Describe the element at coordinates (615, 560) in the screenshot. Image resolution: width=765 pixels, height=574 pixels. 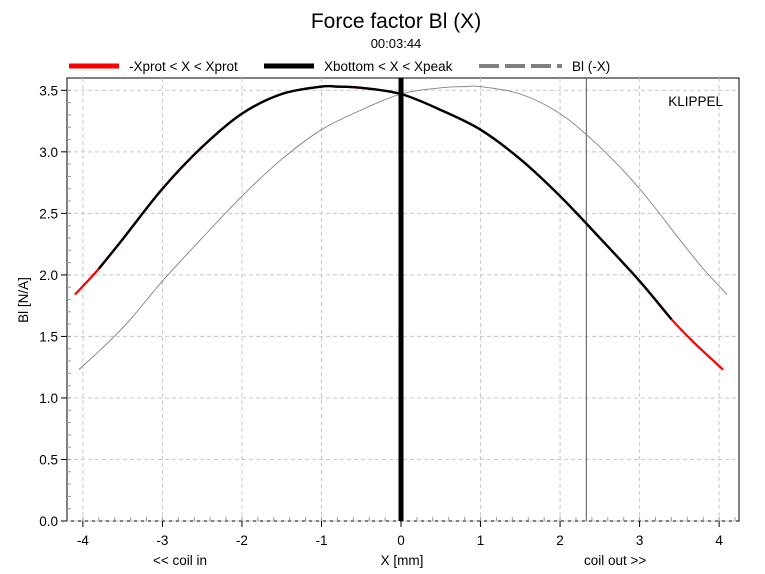
I see `coil-out-label: coil out >>` at that location.